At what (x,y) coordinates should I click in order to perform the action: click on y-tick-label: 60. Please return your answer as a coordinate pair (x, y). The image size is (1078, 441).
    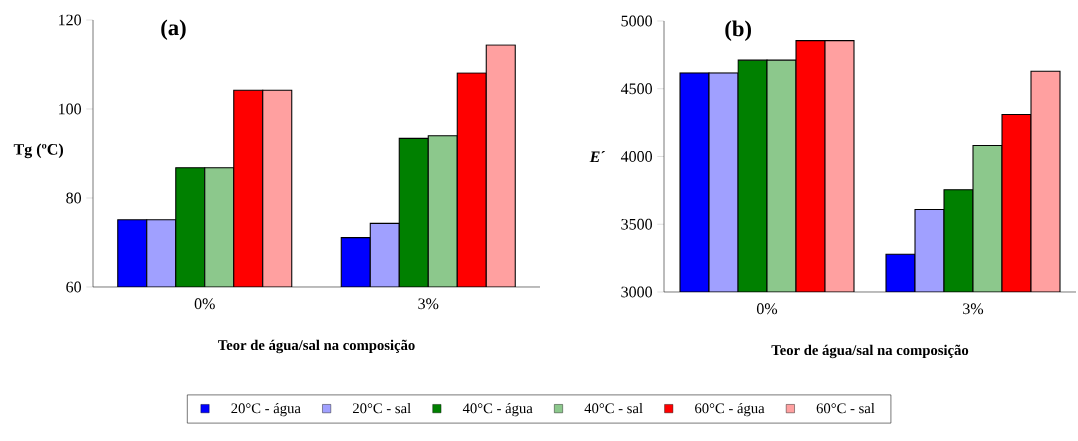
    Looking at the image, I should click on (74, 287).